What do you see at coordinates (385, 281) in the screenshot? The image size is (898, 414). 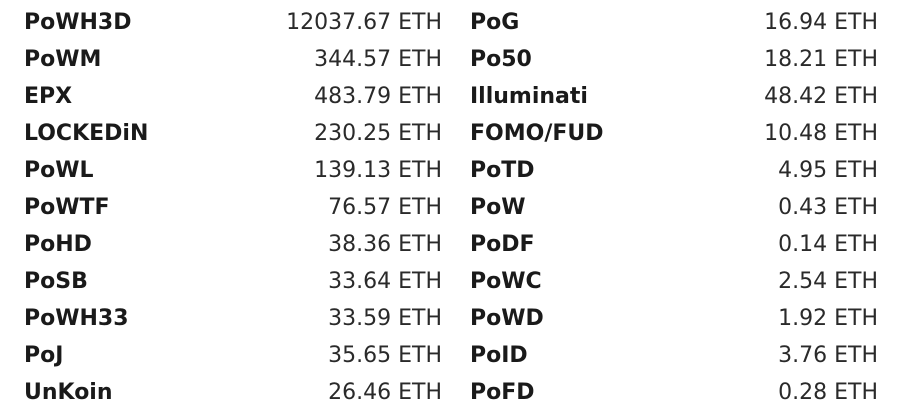 I see `row-value: 33.64 ETH` at bounding box center [385, 281].